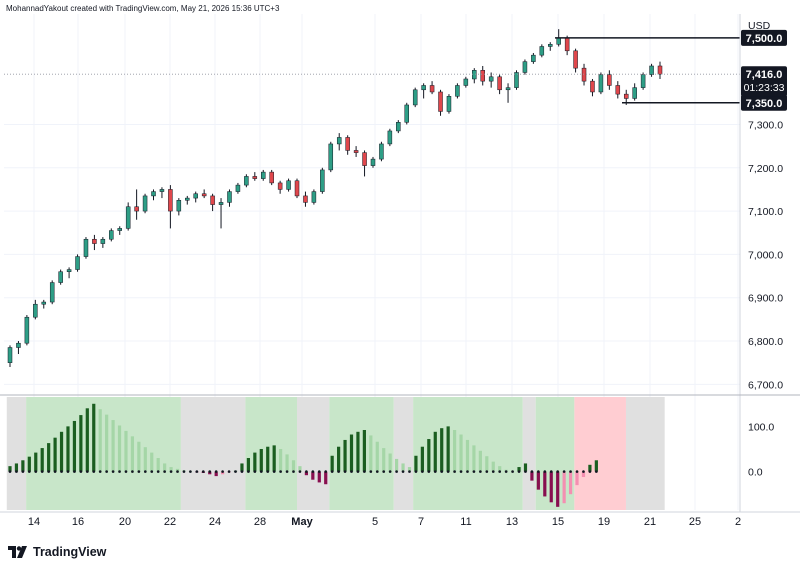 The image size is (800, 569). What do you see at coordinates (759, 26) in the screenshot?
I see `currency-label: USD` at bounding box center [759, 26].